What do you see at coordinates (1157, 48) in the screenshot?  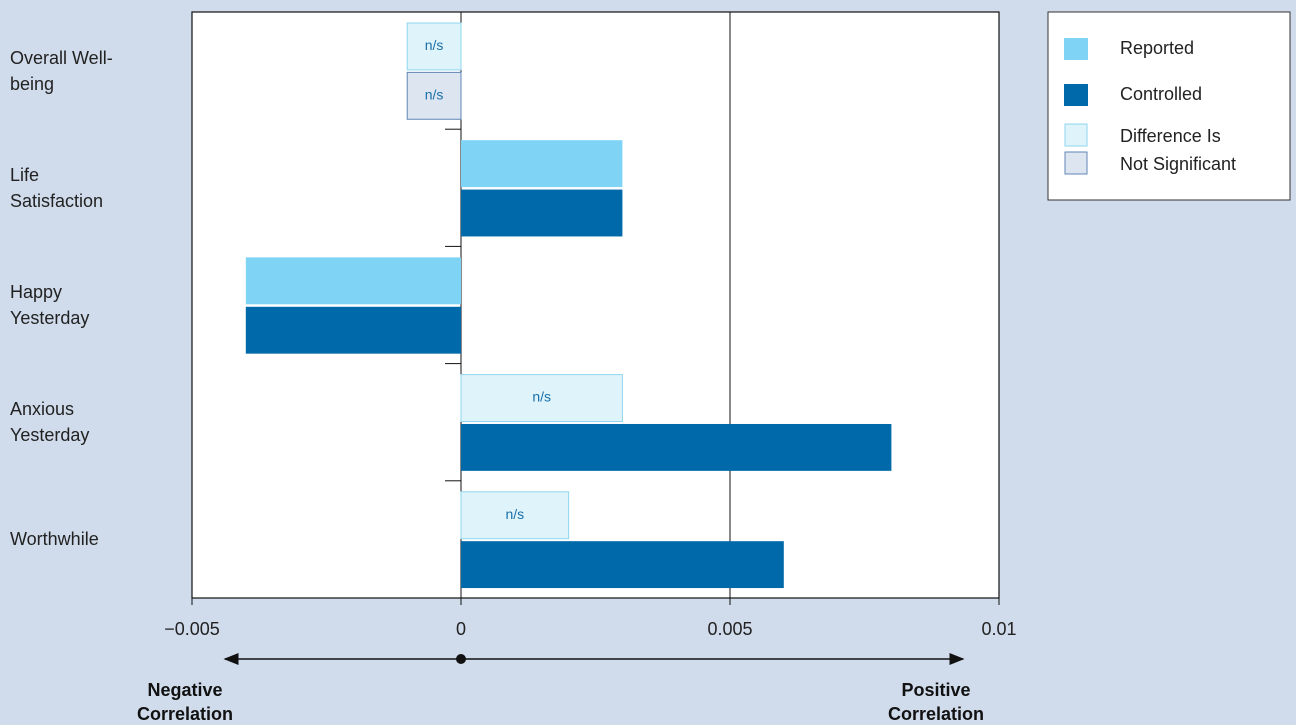 I see `legend-label: Reported` at bounding box center [1157, 48].